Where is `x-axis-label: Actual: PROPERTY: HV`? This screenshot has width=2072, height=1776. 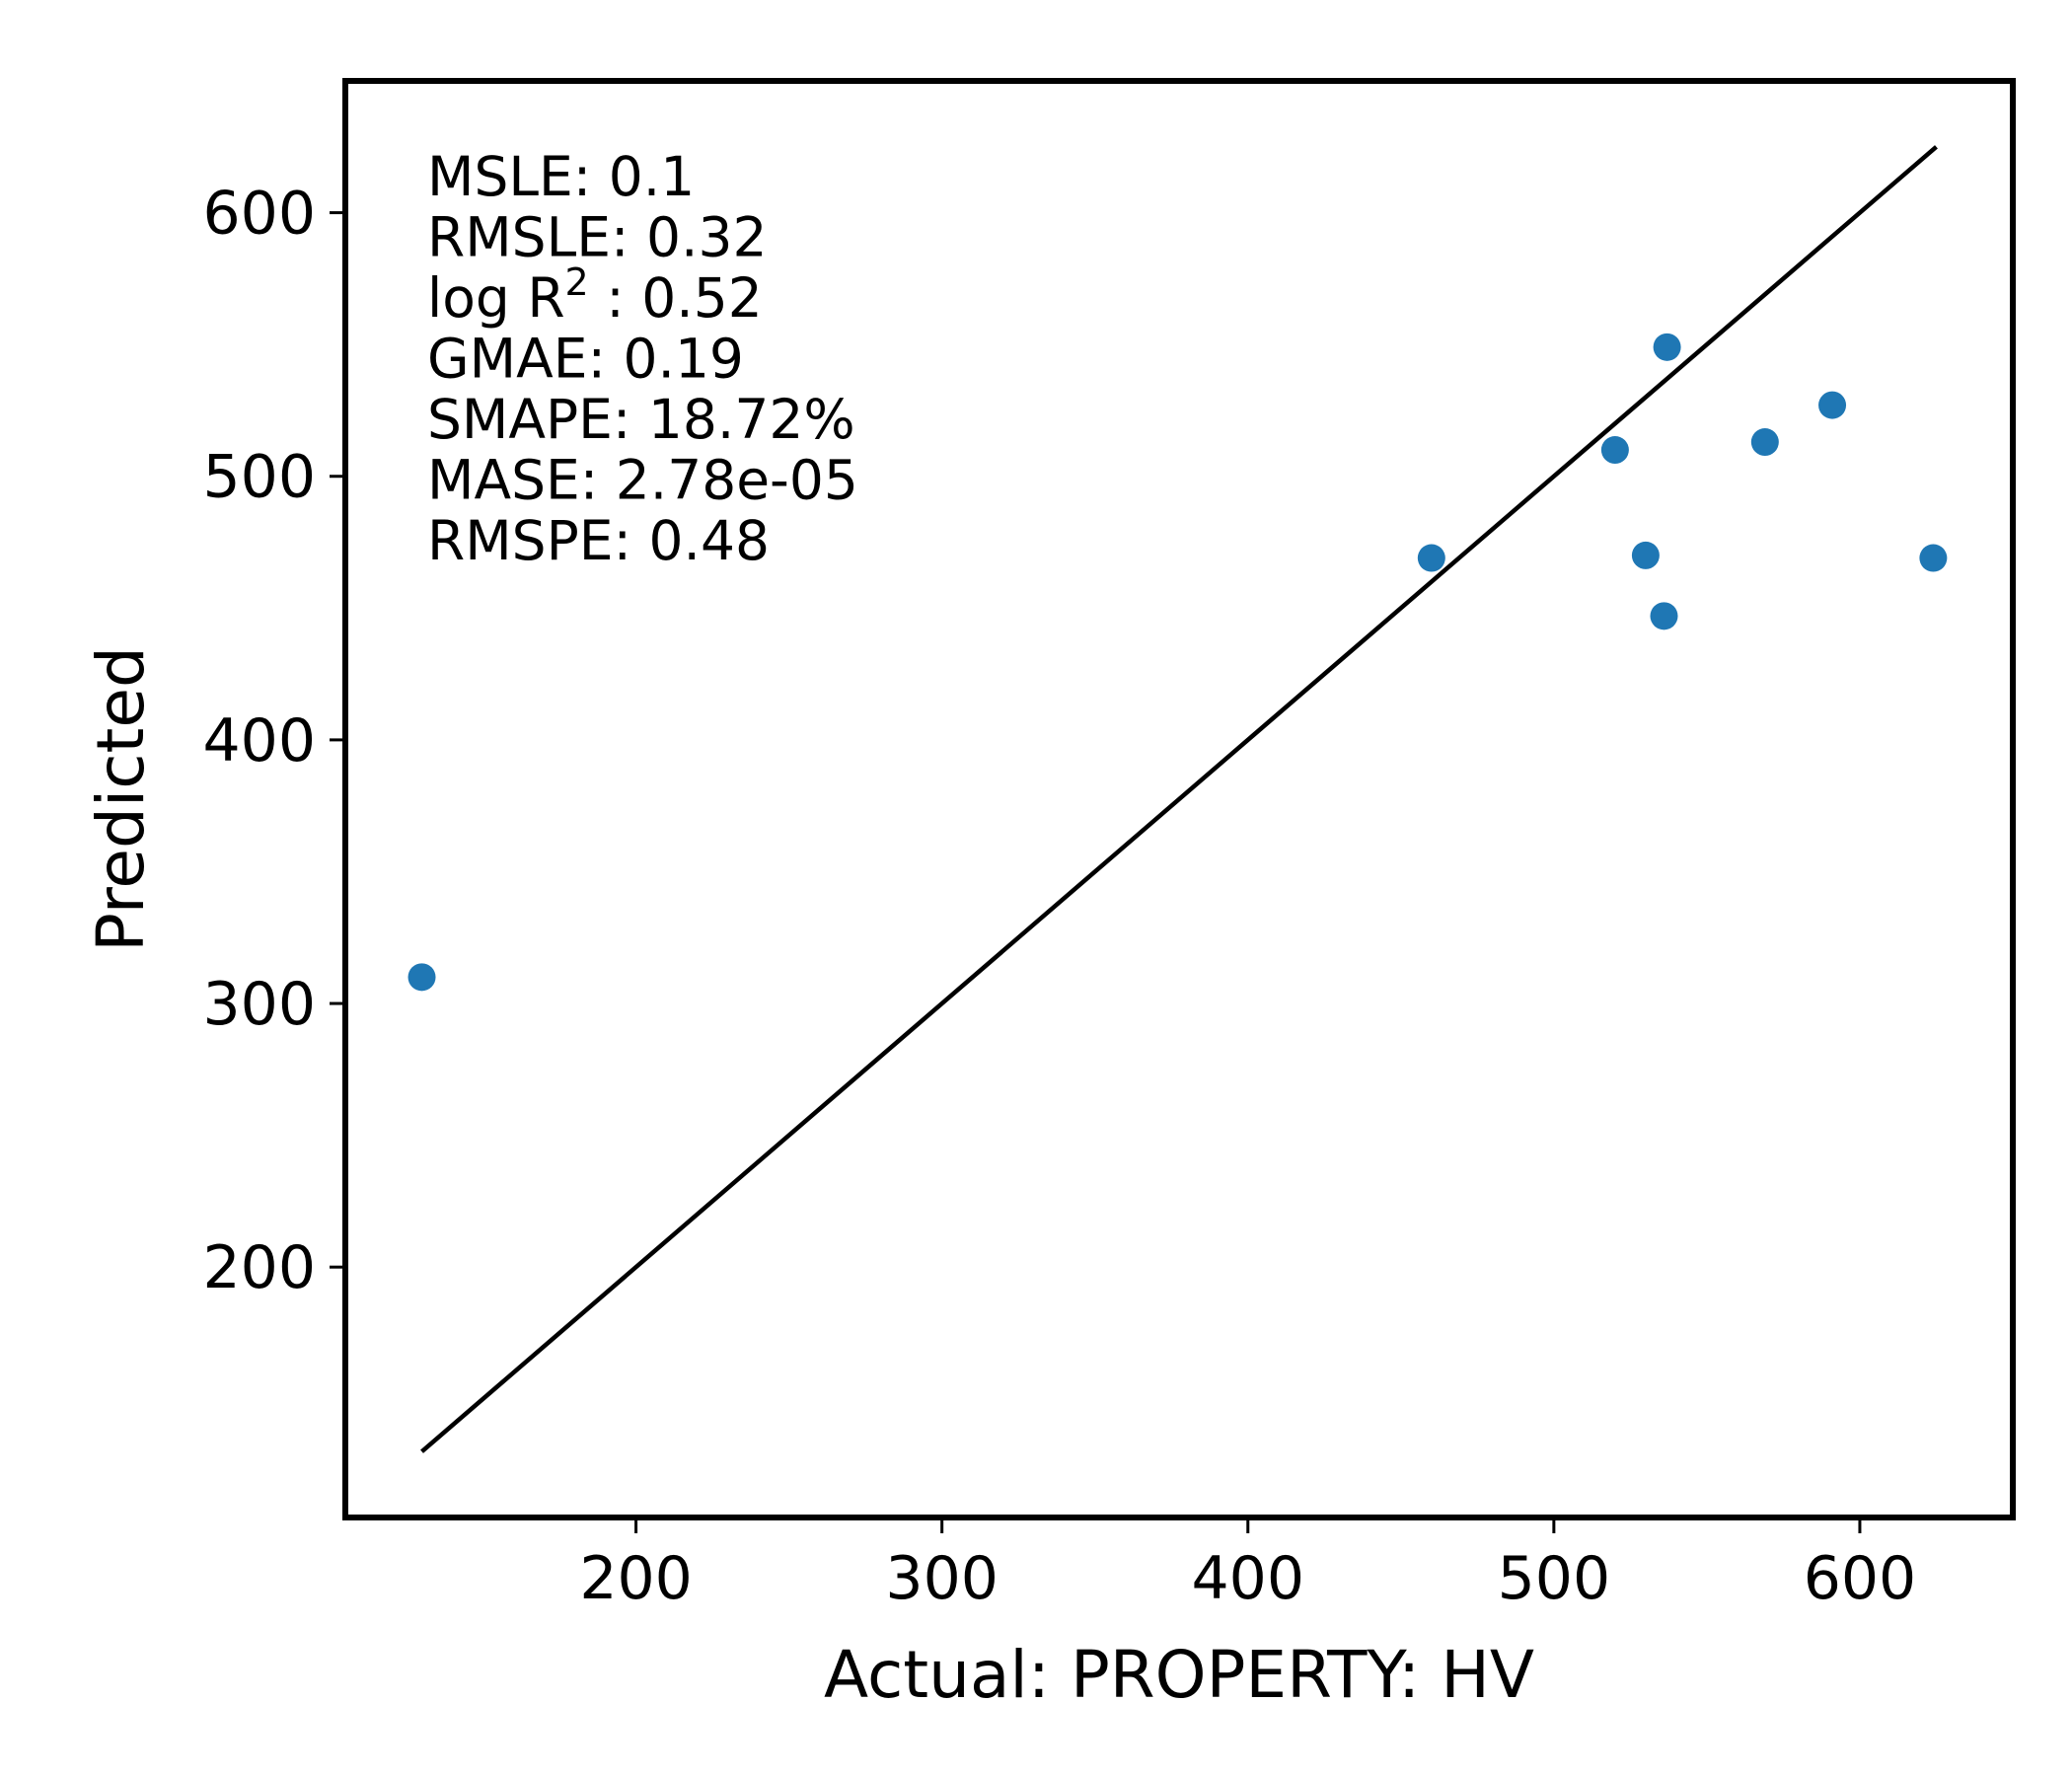
x-axis-label: Actual: PROPERTY: HV is located at coordinates (1179, 1675).